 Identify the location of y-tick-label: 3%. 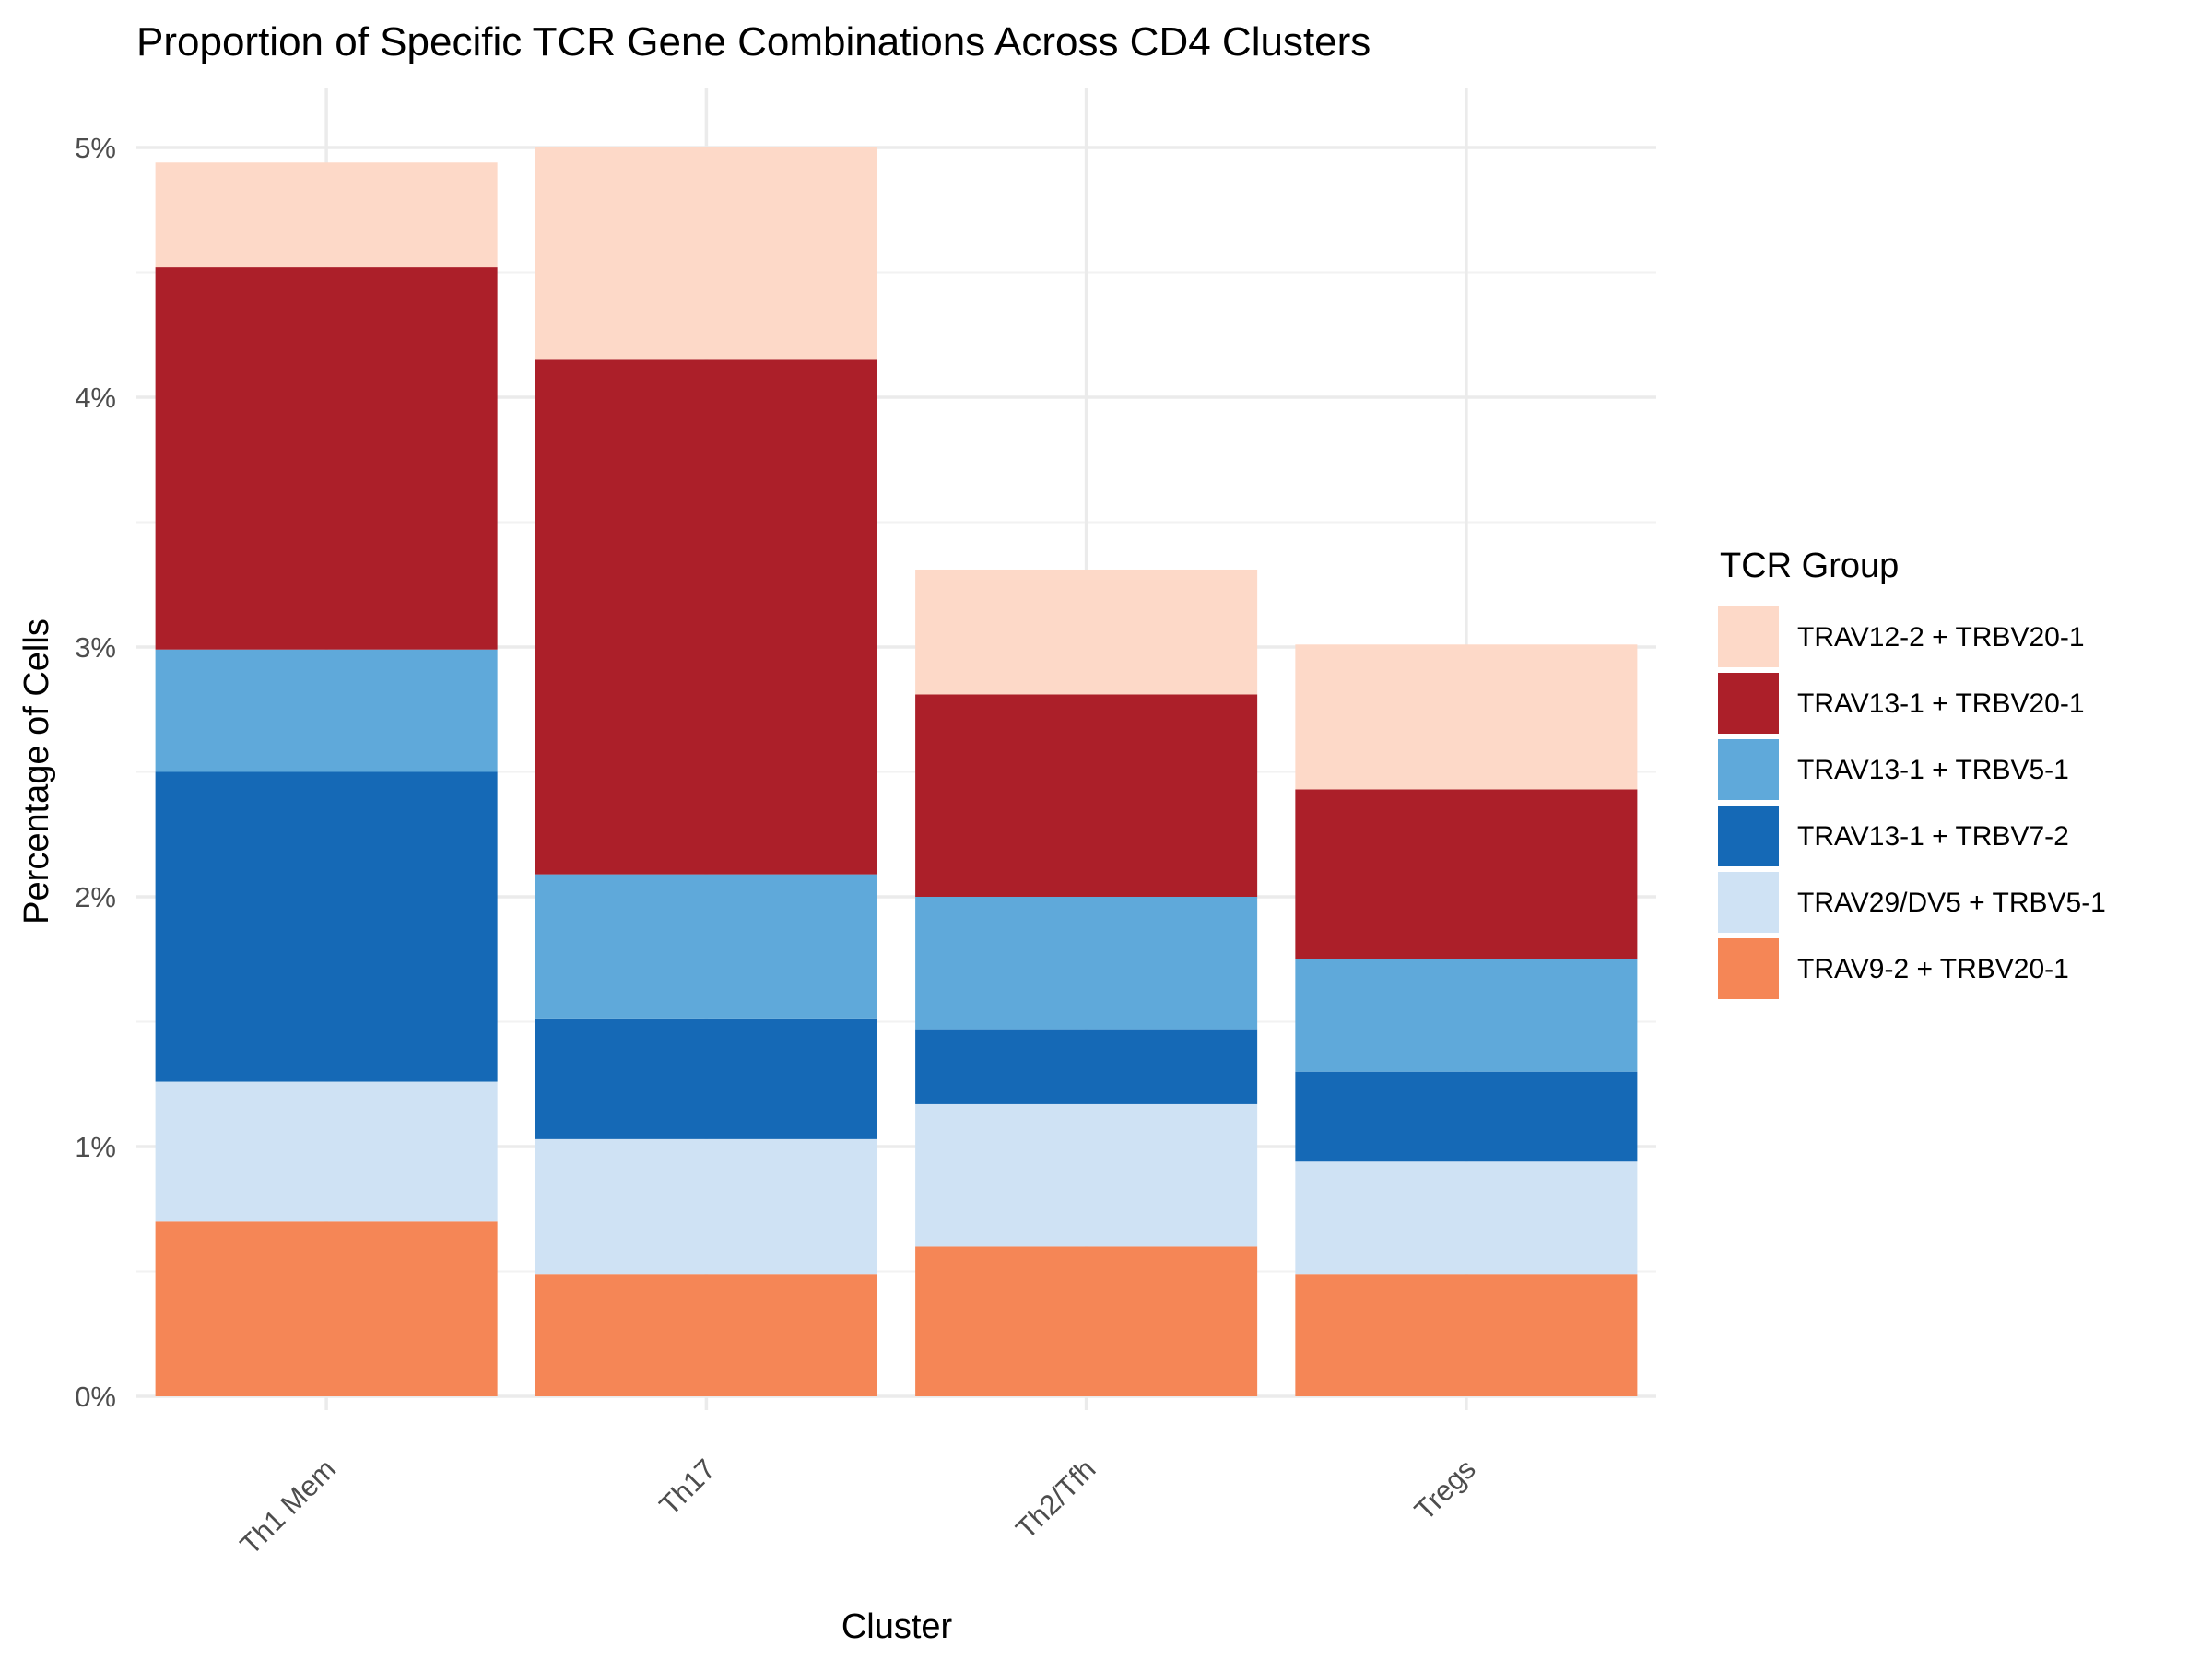
(95, 647).